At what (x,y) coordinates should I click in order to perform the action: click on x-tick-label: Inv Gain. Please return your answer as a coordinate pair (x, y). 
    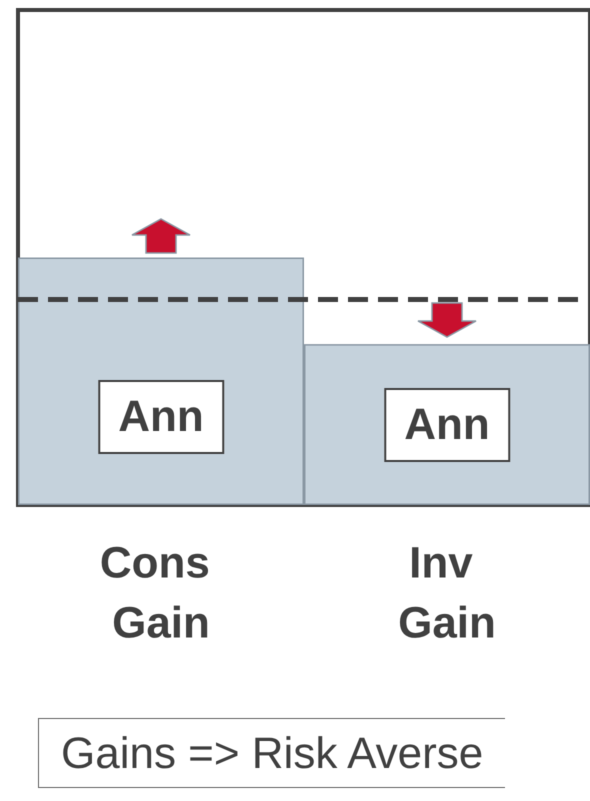
    Looking at the image, I should click on (447, 593).